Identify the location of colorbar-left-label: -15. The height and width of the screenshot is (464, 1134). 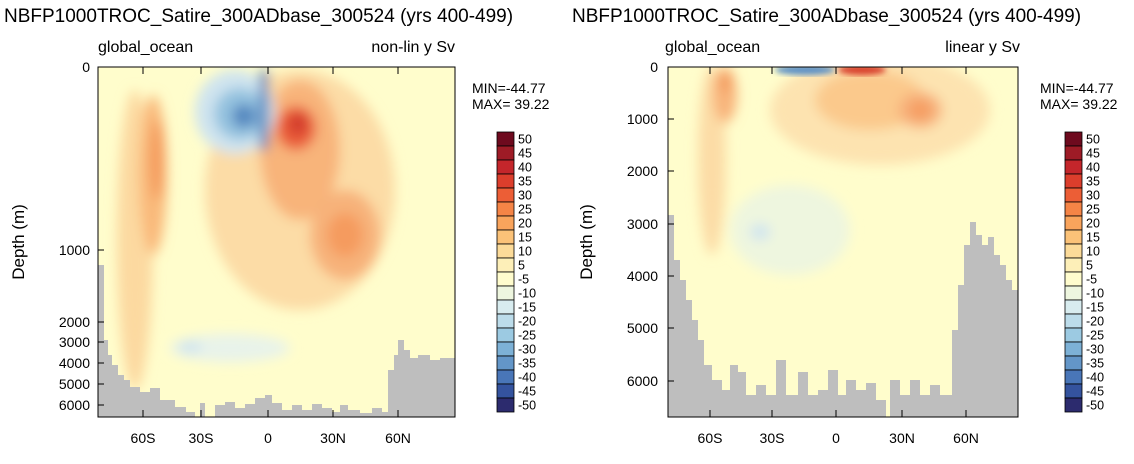
(527, 308).